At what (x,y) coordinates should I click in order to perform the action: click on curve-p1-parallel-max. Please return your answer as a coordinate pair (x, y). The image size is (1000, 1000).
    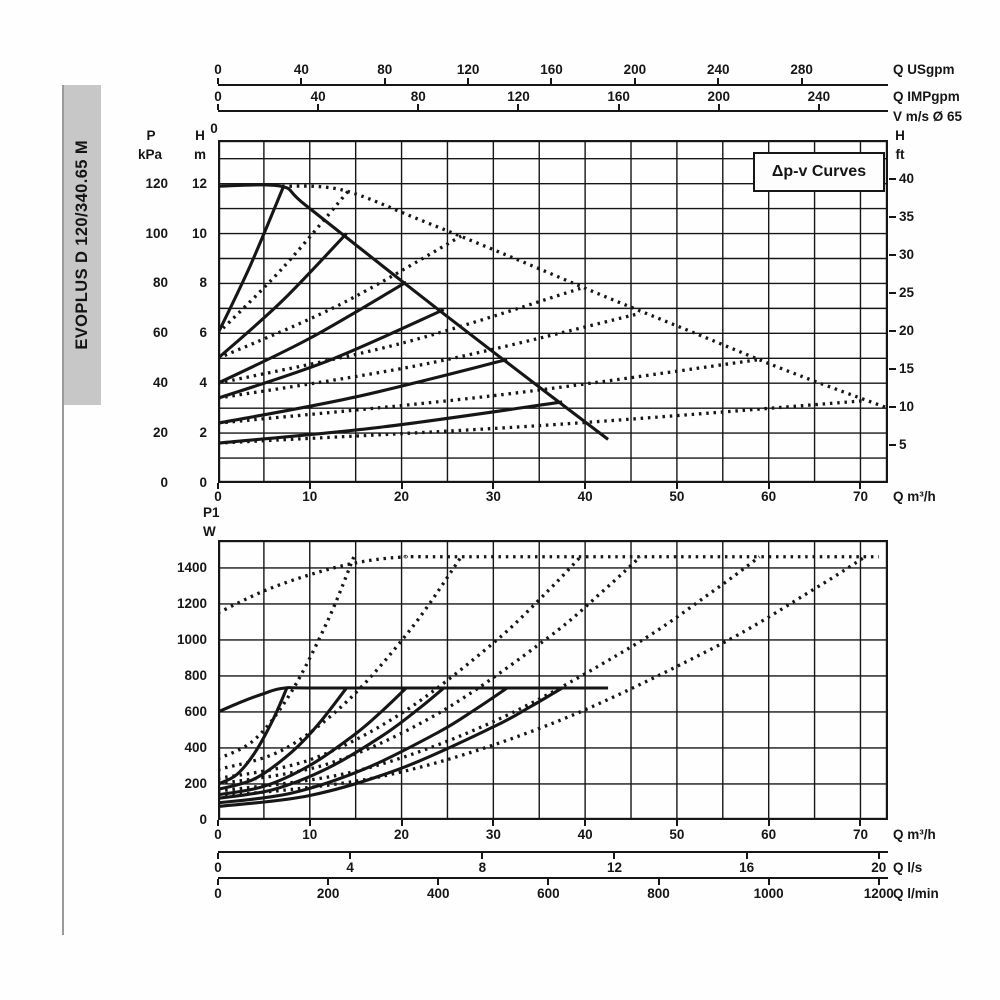
    Looking at the image, I should click on (548, 584).